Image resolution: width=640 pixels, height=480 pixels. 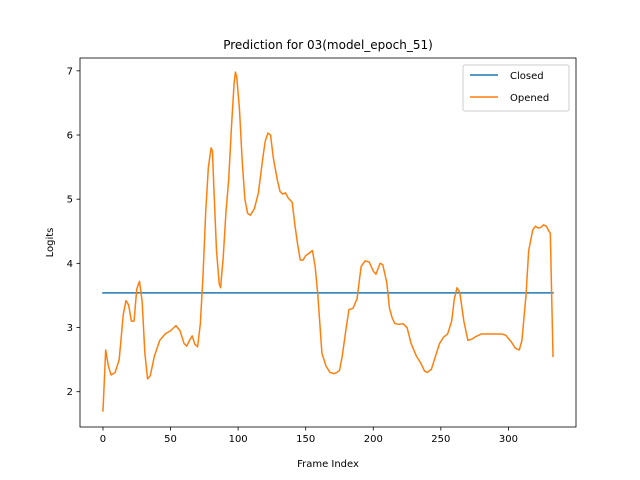 I want to click on x-axis-label: Frame Index, so click(x=328, y=464).